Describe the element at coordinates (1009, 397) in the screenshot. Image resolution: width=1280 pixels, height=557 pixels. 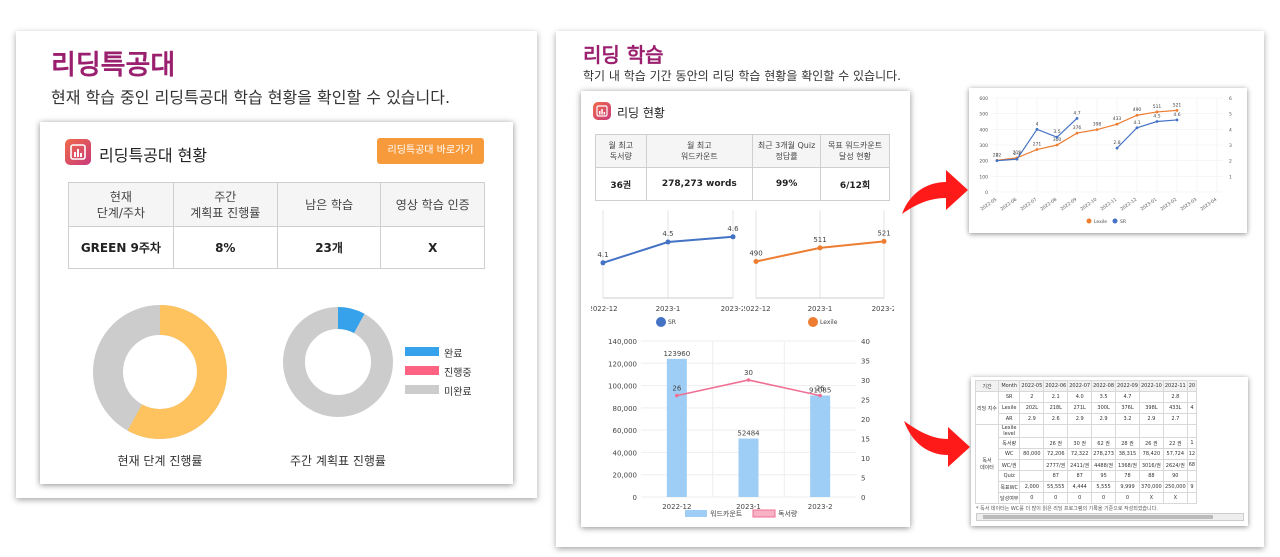
I see `table-cell: SR` at that location.